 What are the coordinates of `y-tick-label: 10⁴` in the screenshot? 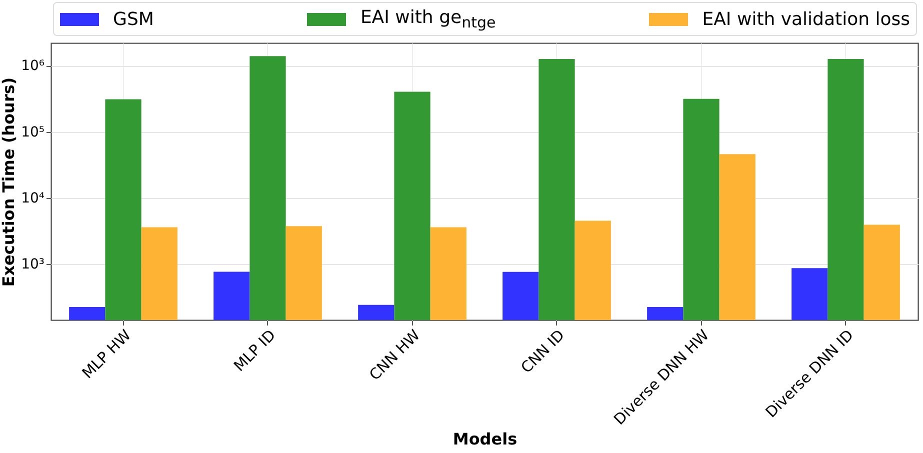 It's located at (33, 198).